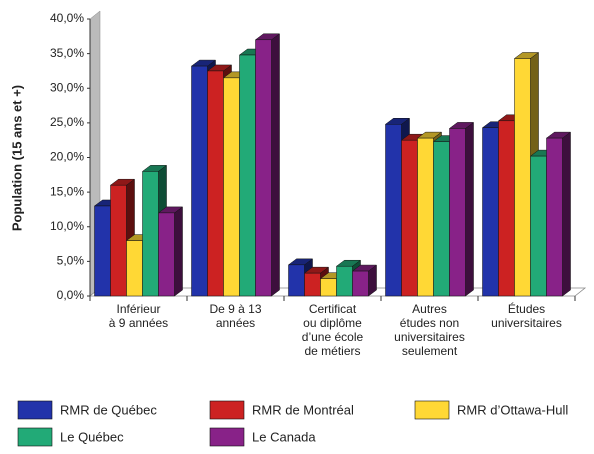 This screenshot has width=594, height=454. I want to click on y-tick-label: 0,0%, so click(71, 295).